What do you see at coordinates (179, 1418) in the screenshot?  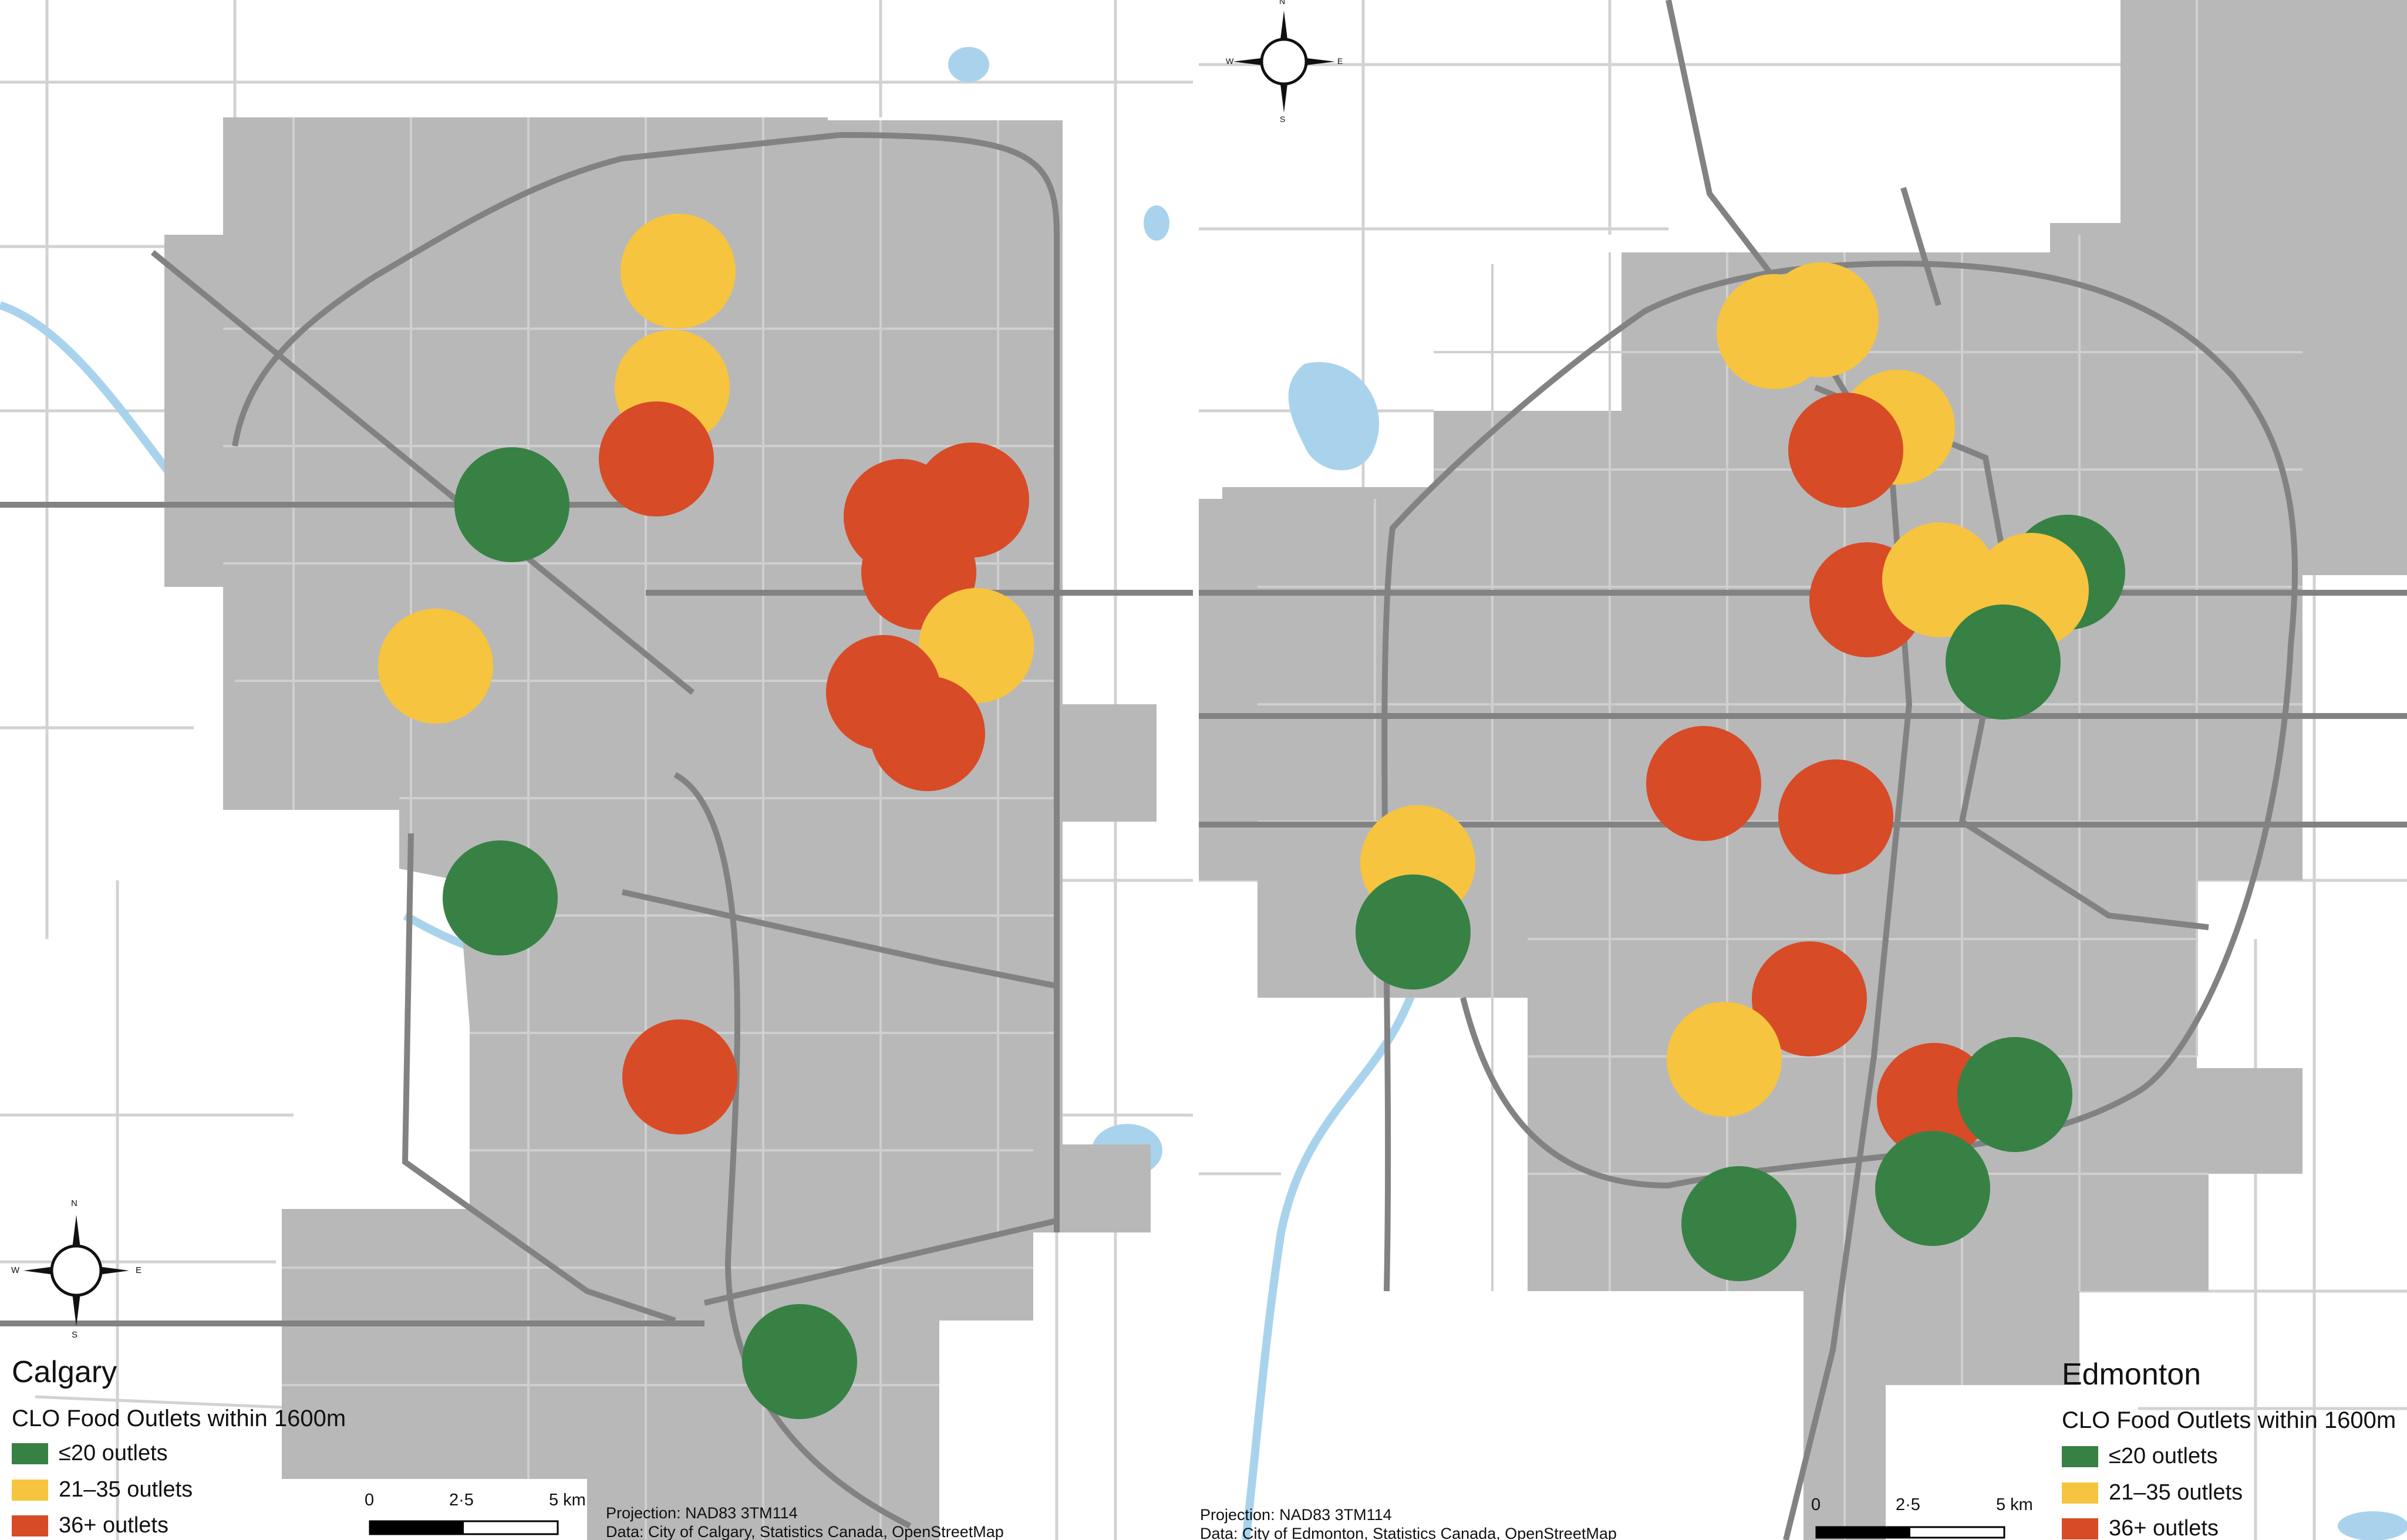 I see `calgary-legend-heading: CLO Food Outlets within 1600m` at bounding box center [179, 1418].